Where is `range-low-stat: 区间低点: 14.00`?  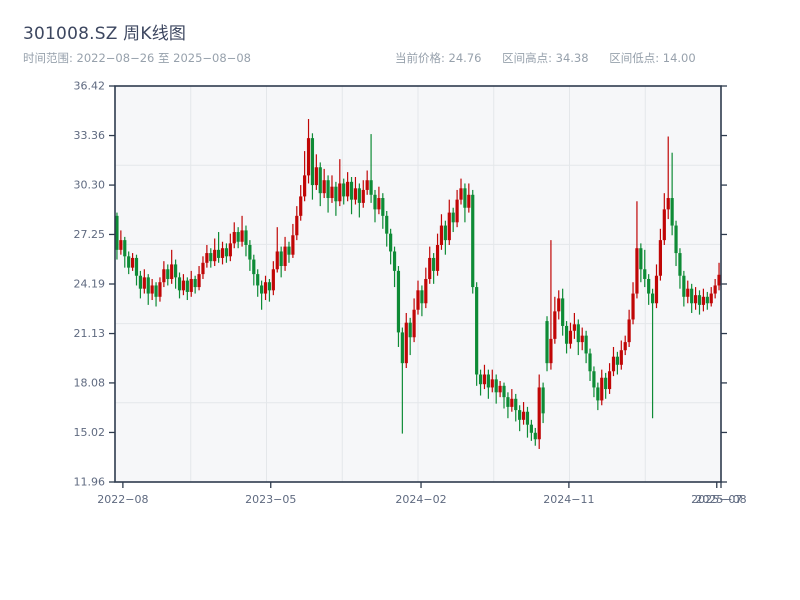
range-low-stat: 区间低点: 14.00 is located at coordinates (652, 58).